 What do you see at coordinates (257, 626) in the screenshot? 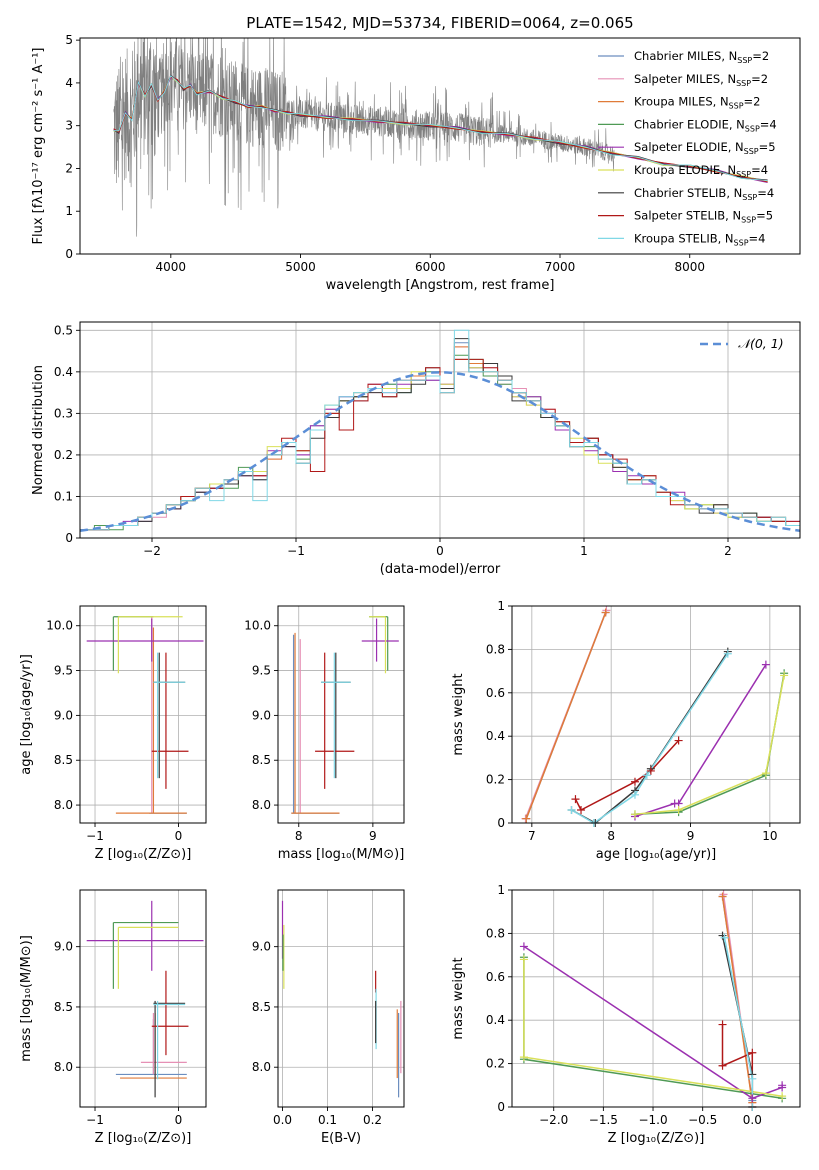
I see `y-tick-label: 10.0` at bounding box center [257, 626].